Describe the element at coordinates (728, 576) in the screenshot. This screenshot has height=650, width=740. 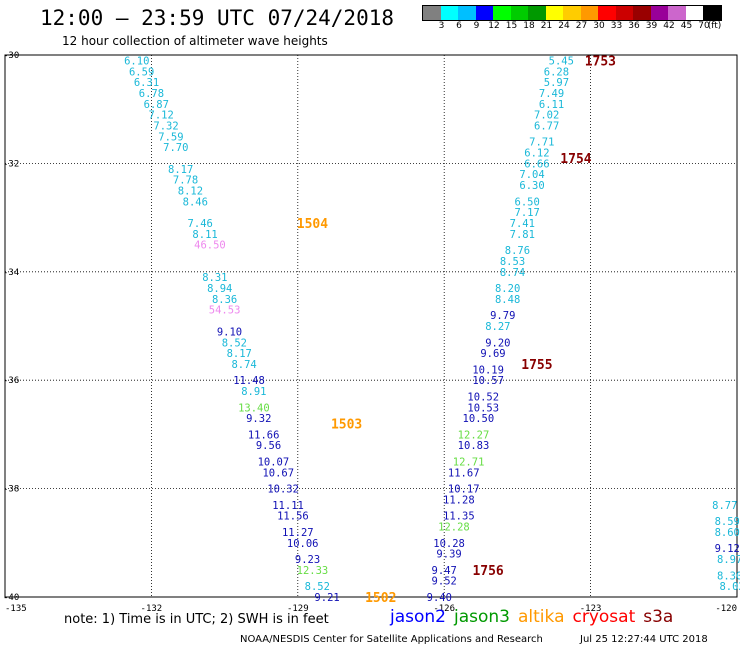
I see `wave-height-value: 8.30` at that location.